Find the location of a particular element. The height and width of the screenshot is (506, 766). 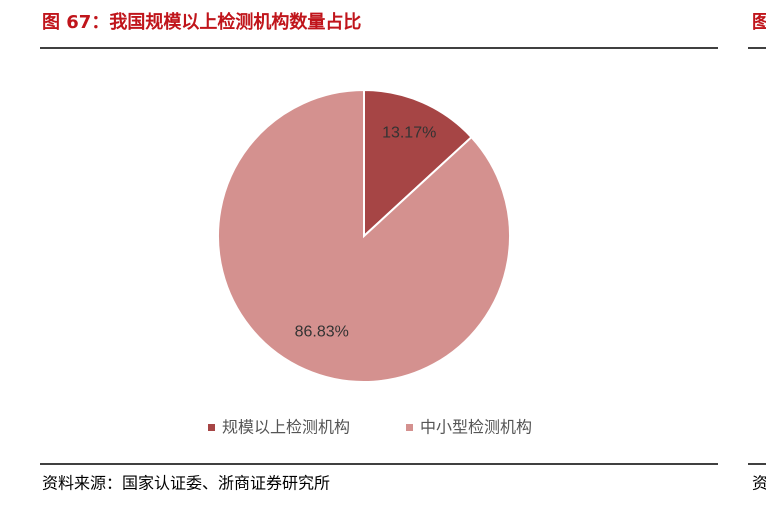

legend-label: 中小型检测机构 is located at coordinates (476, 427).